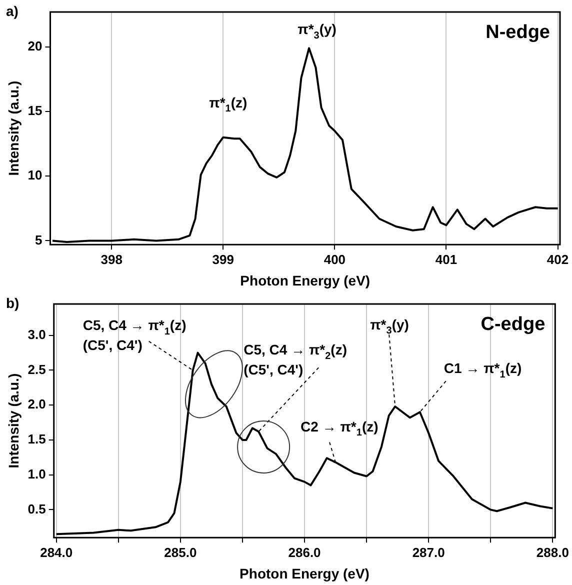 The height and width of the screenshot is (585, 572). Describe the element at coordinates (552, 552) in the screenshot. I see `x-tick-label: 288.0` at that location.